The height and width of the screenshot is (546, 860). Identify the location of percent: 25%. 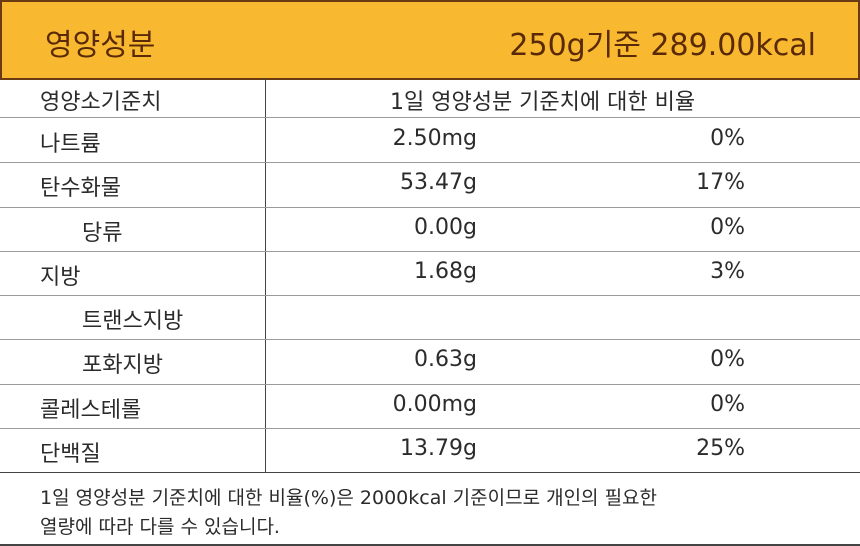
(720, 448).